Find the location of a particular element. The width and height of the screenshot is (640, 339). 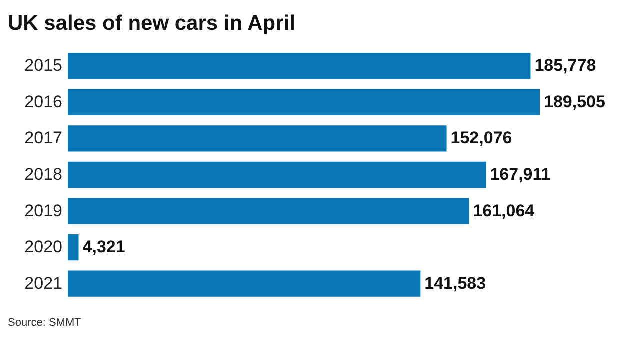

data-label: 189,505 is located at coordinates (575, 102).